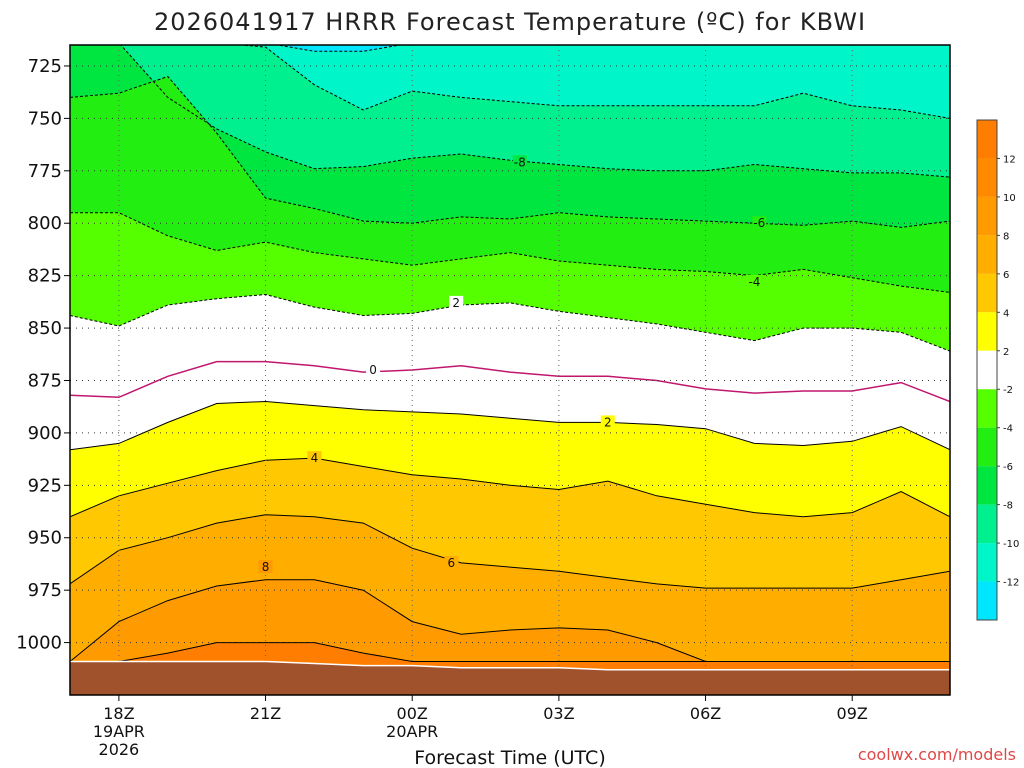 This screenshot has width=1024, height=768. I want to click on y-tick-label: 825, so click(45, 276).